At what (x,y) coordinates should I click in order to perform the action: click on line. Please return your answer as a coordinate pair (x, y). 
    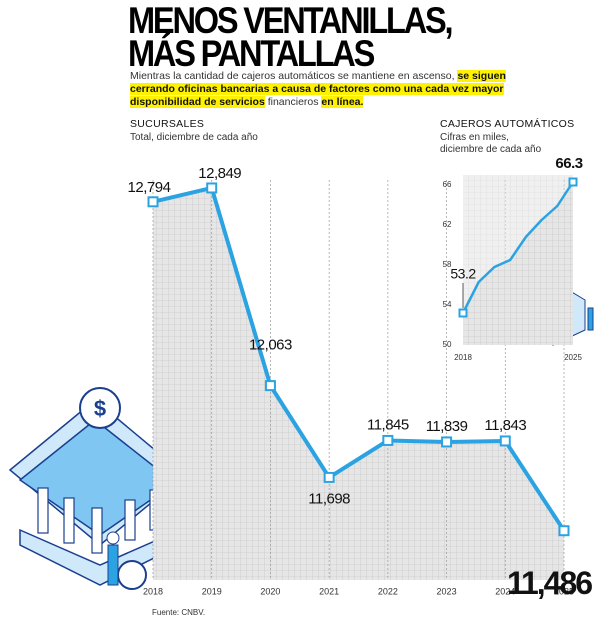
    Looking at the image, I should click on (518, 247).